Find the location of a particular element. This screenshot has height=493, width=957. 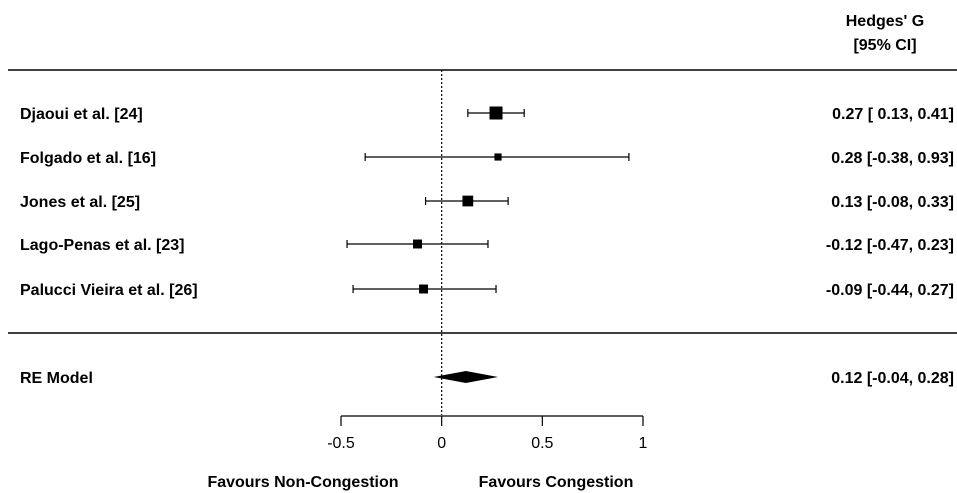

x-tick-label: 0 is located at coordinates (441, 443).